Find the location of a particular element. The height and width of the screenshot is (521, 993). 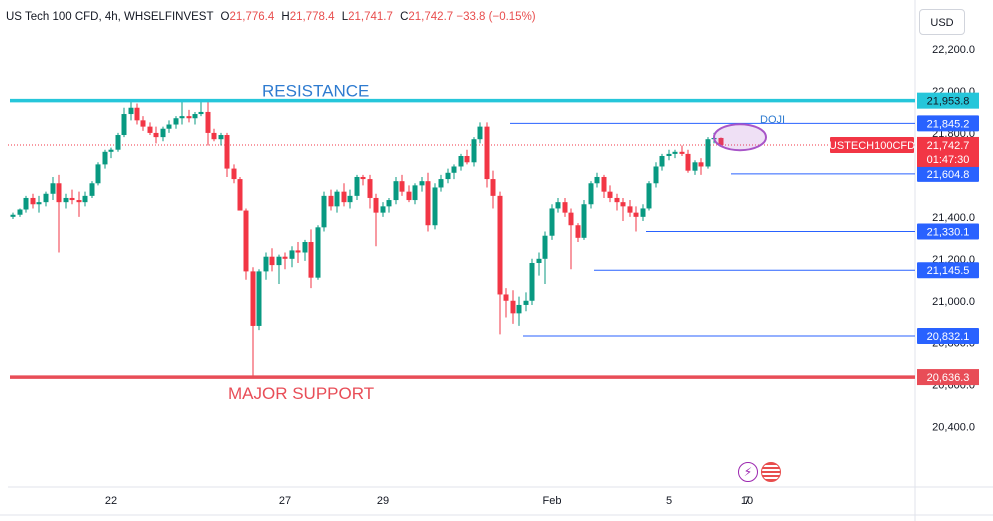

level-21604-price-box is located at coordinates (948, 173).